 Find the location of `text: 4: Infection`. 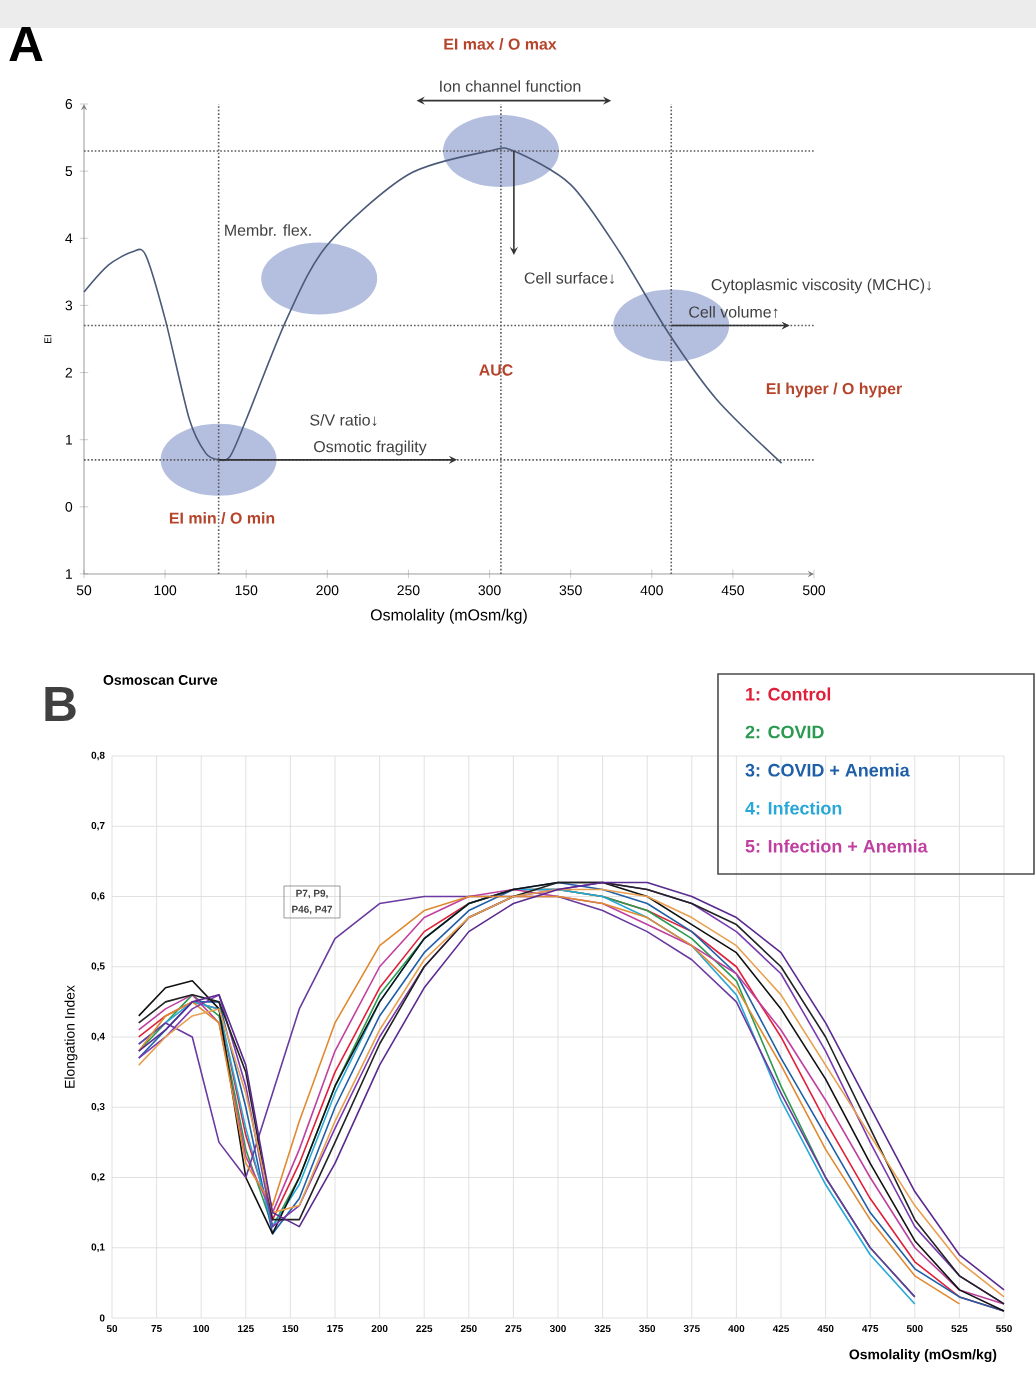

text: 4: Infection is located at coordinates (793, 808).